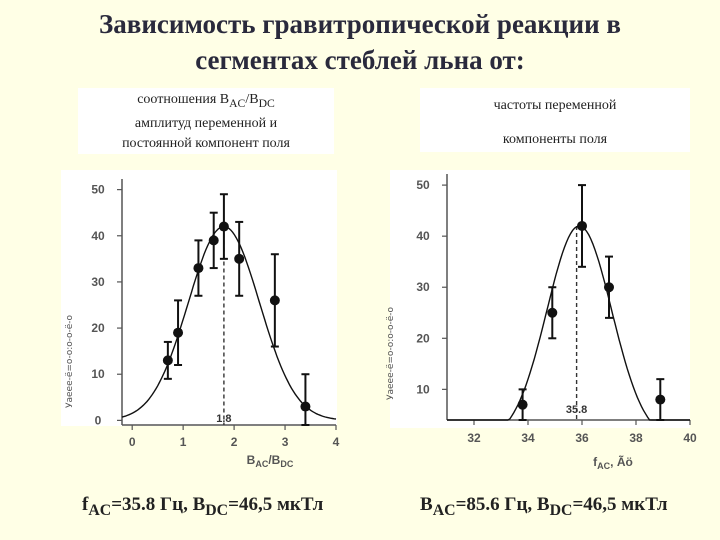  What do you see at coordinates (620, 504) in the screenshot?
I see `right-footer-text: =46,5 мкТл` at bounding box center [620, 504].